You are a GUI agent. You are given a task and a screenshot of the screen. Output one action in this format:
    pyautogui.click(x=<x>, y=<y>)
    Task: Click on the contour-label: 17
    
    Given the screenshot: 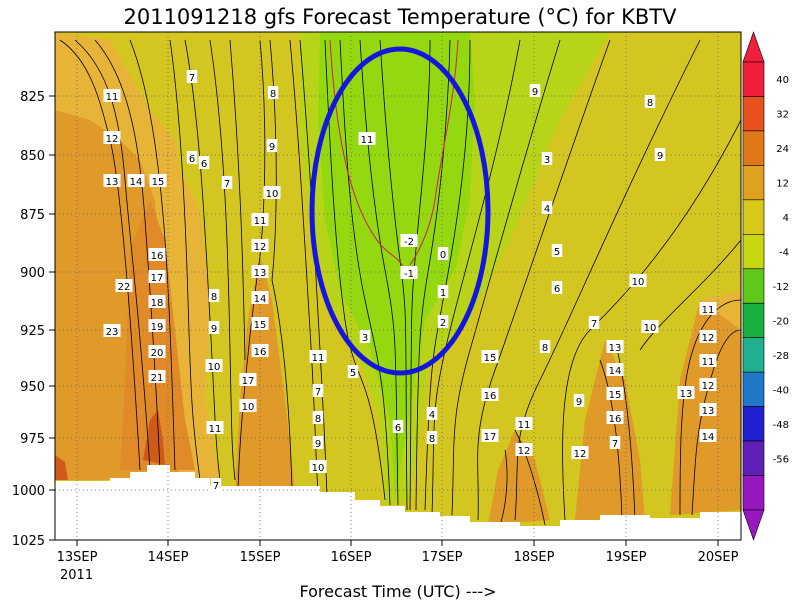 What is the action you would take?
    pyautogui.click(x=490, y=436)
    